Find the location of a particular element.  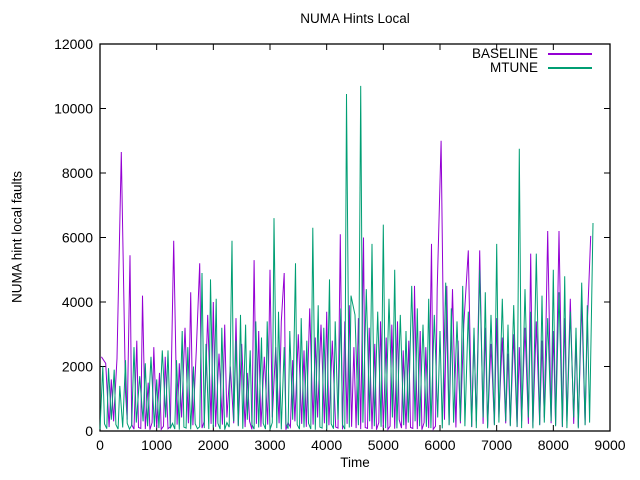

y-tick-label: 4000 is located at coordinates (77, 302).